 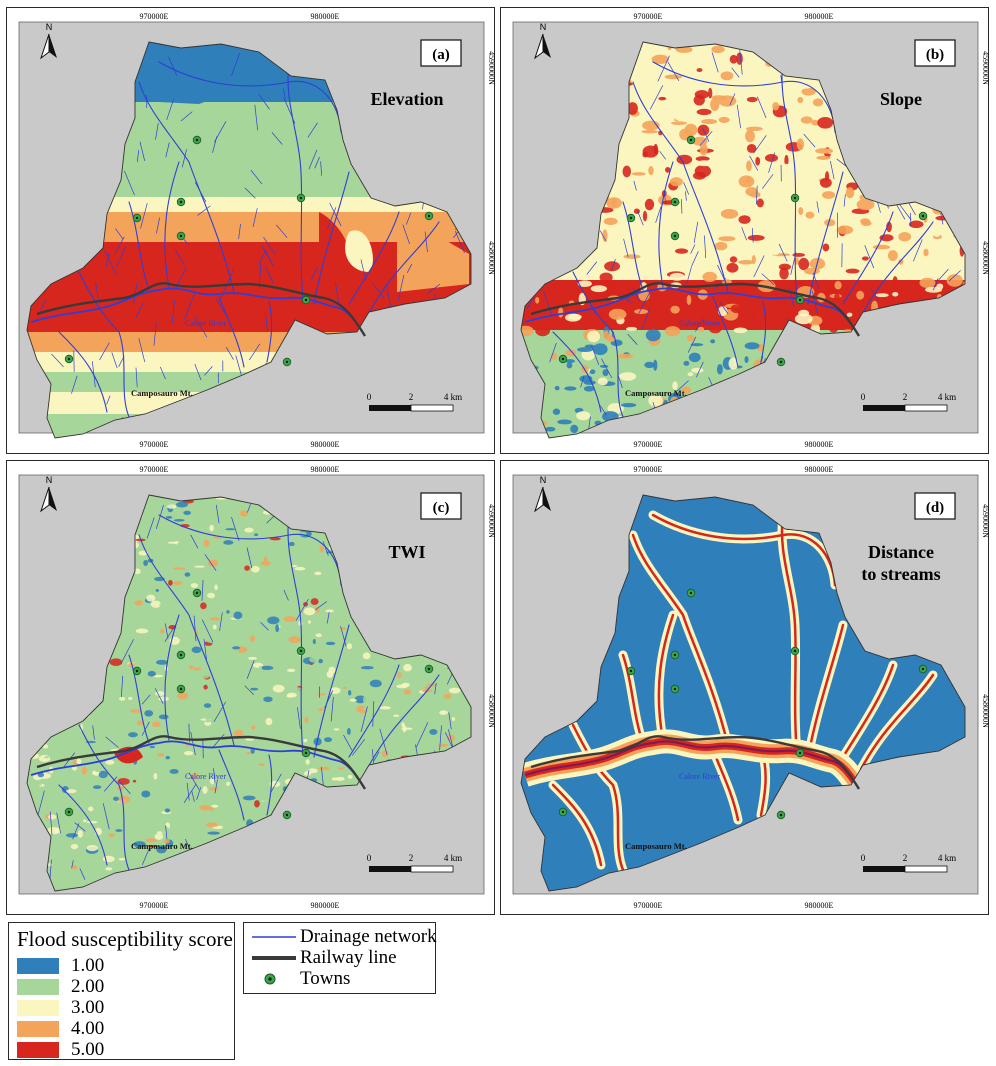 What do you see at coordinates (656, 393) in the screenshot?
I see `mountain-label: Camposauro Mt.` at bounding box center [656, 393].